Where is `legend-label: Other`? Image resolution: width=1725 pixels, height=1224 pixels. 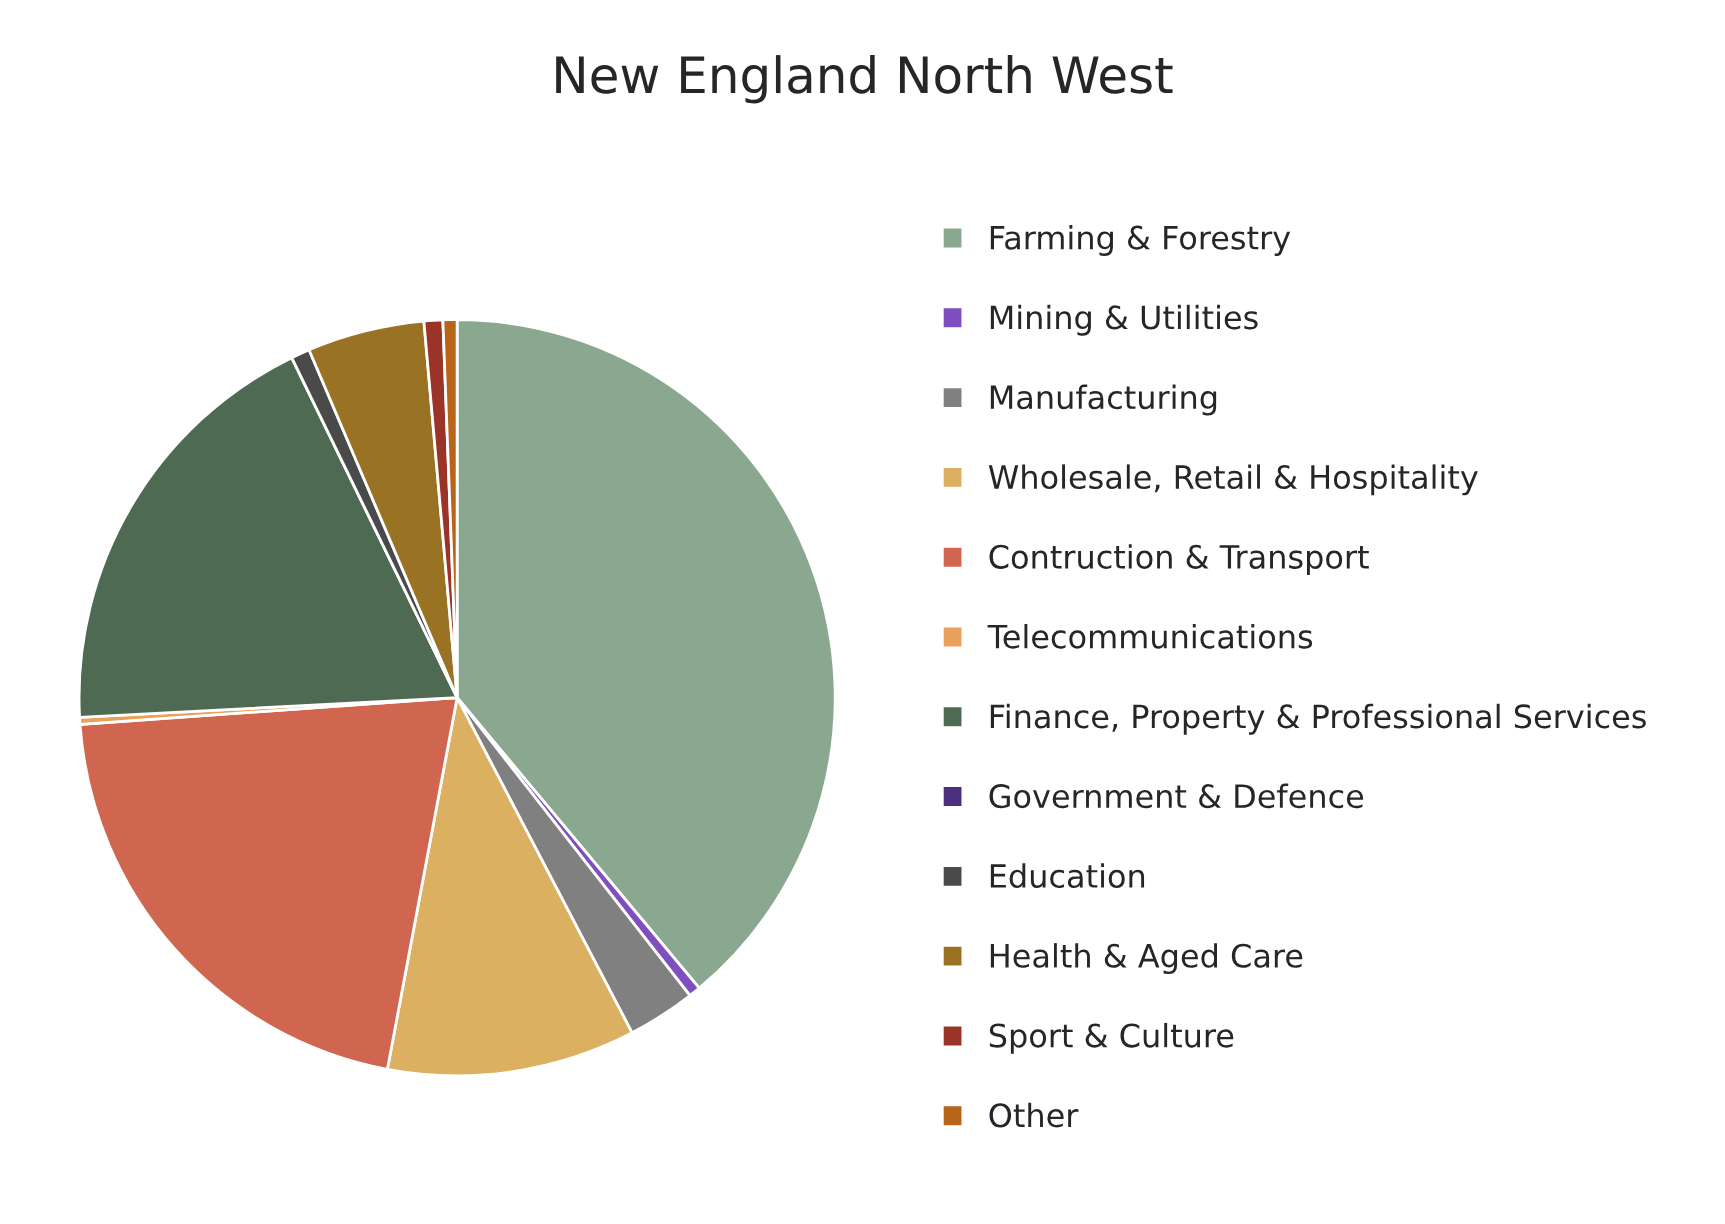
legend-label: Other is located at coordinates (1034, 1115).